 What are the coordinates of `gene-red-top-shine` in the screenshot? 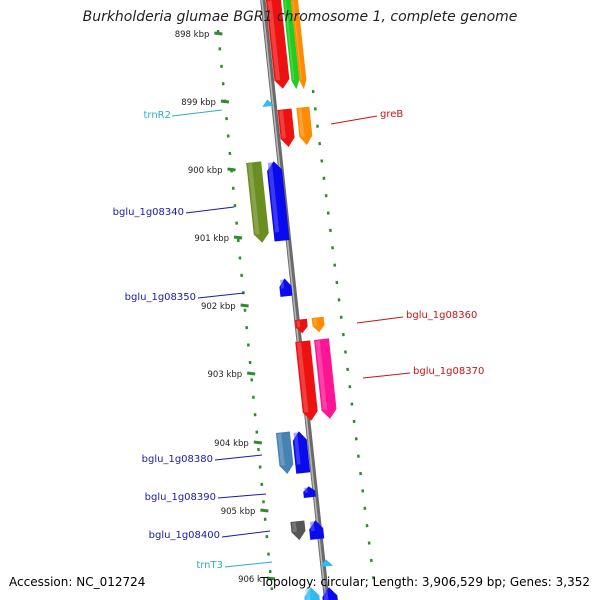 It's located at (274, 40).